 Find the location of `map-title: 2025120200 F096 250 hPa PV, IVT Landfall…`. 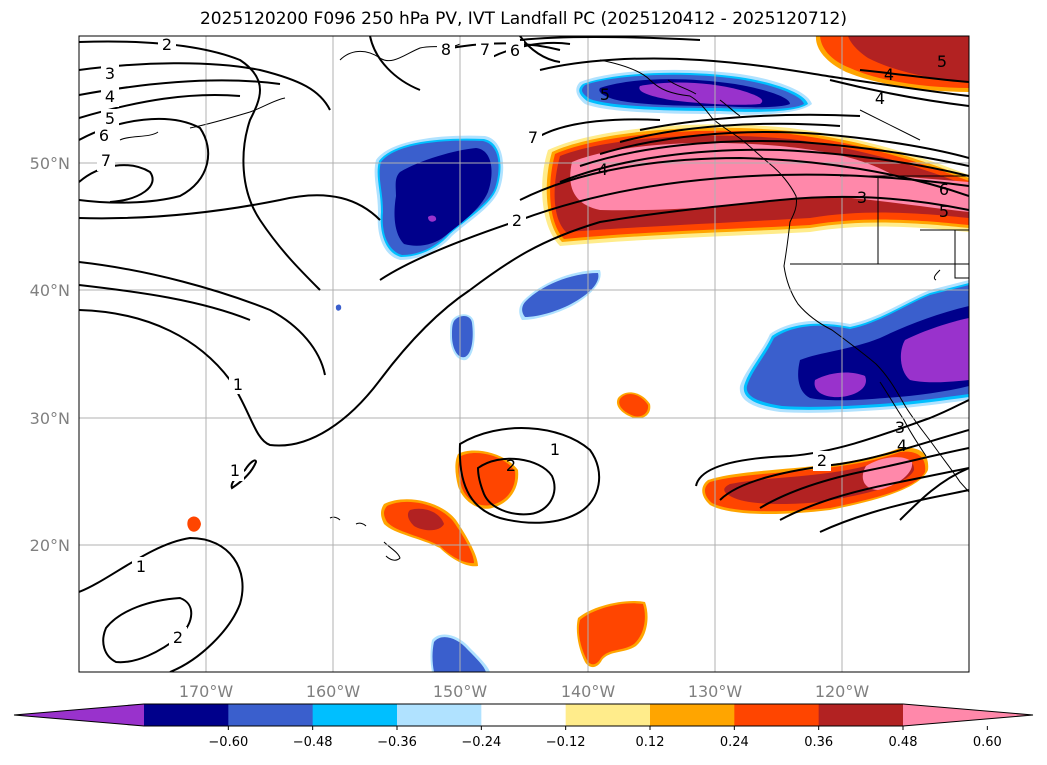

map-title: 2025120200 F096 250 hPa PV, IVT Landfall… is located at coordinates (523, 19).